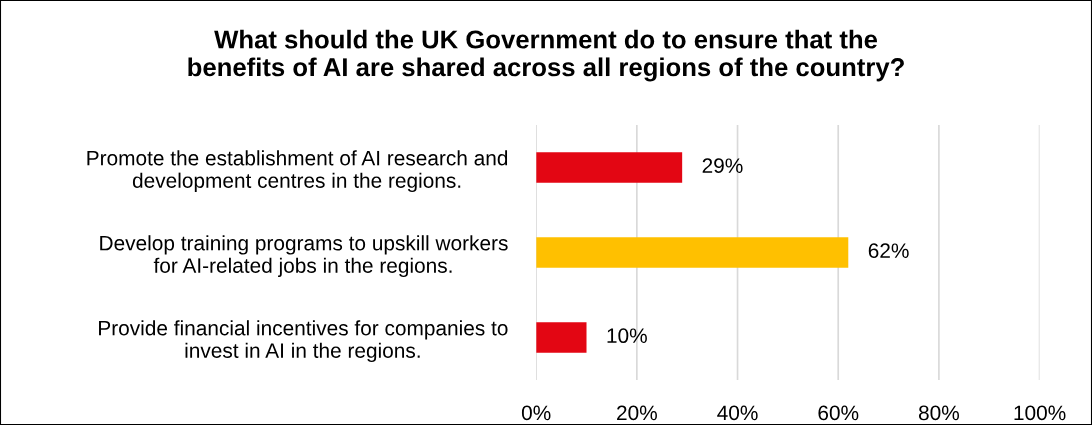  I want to click on x-tick-label: 20%, so click(637, 413).